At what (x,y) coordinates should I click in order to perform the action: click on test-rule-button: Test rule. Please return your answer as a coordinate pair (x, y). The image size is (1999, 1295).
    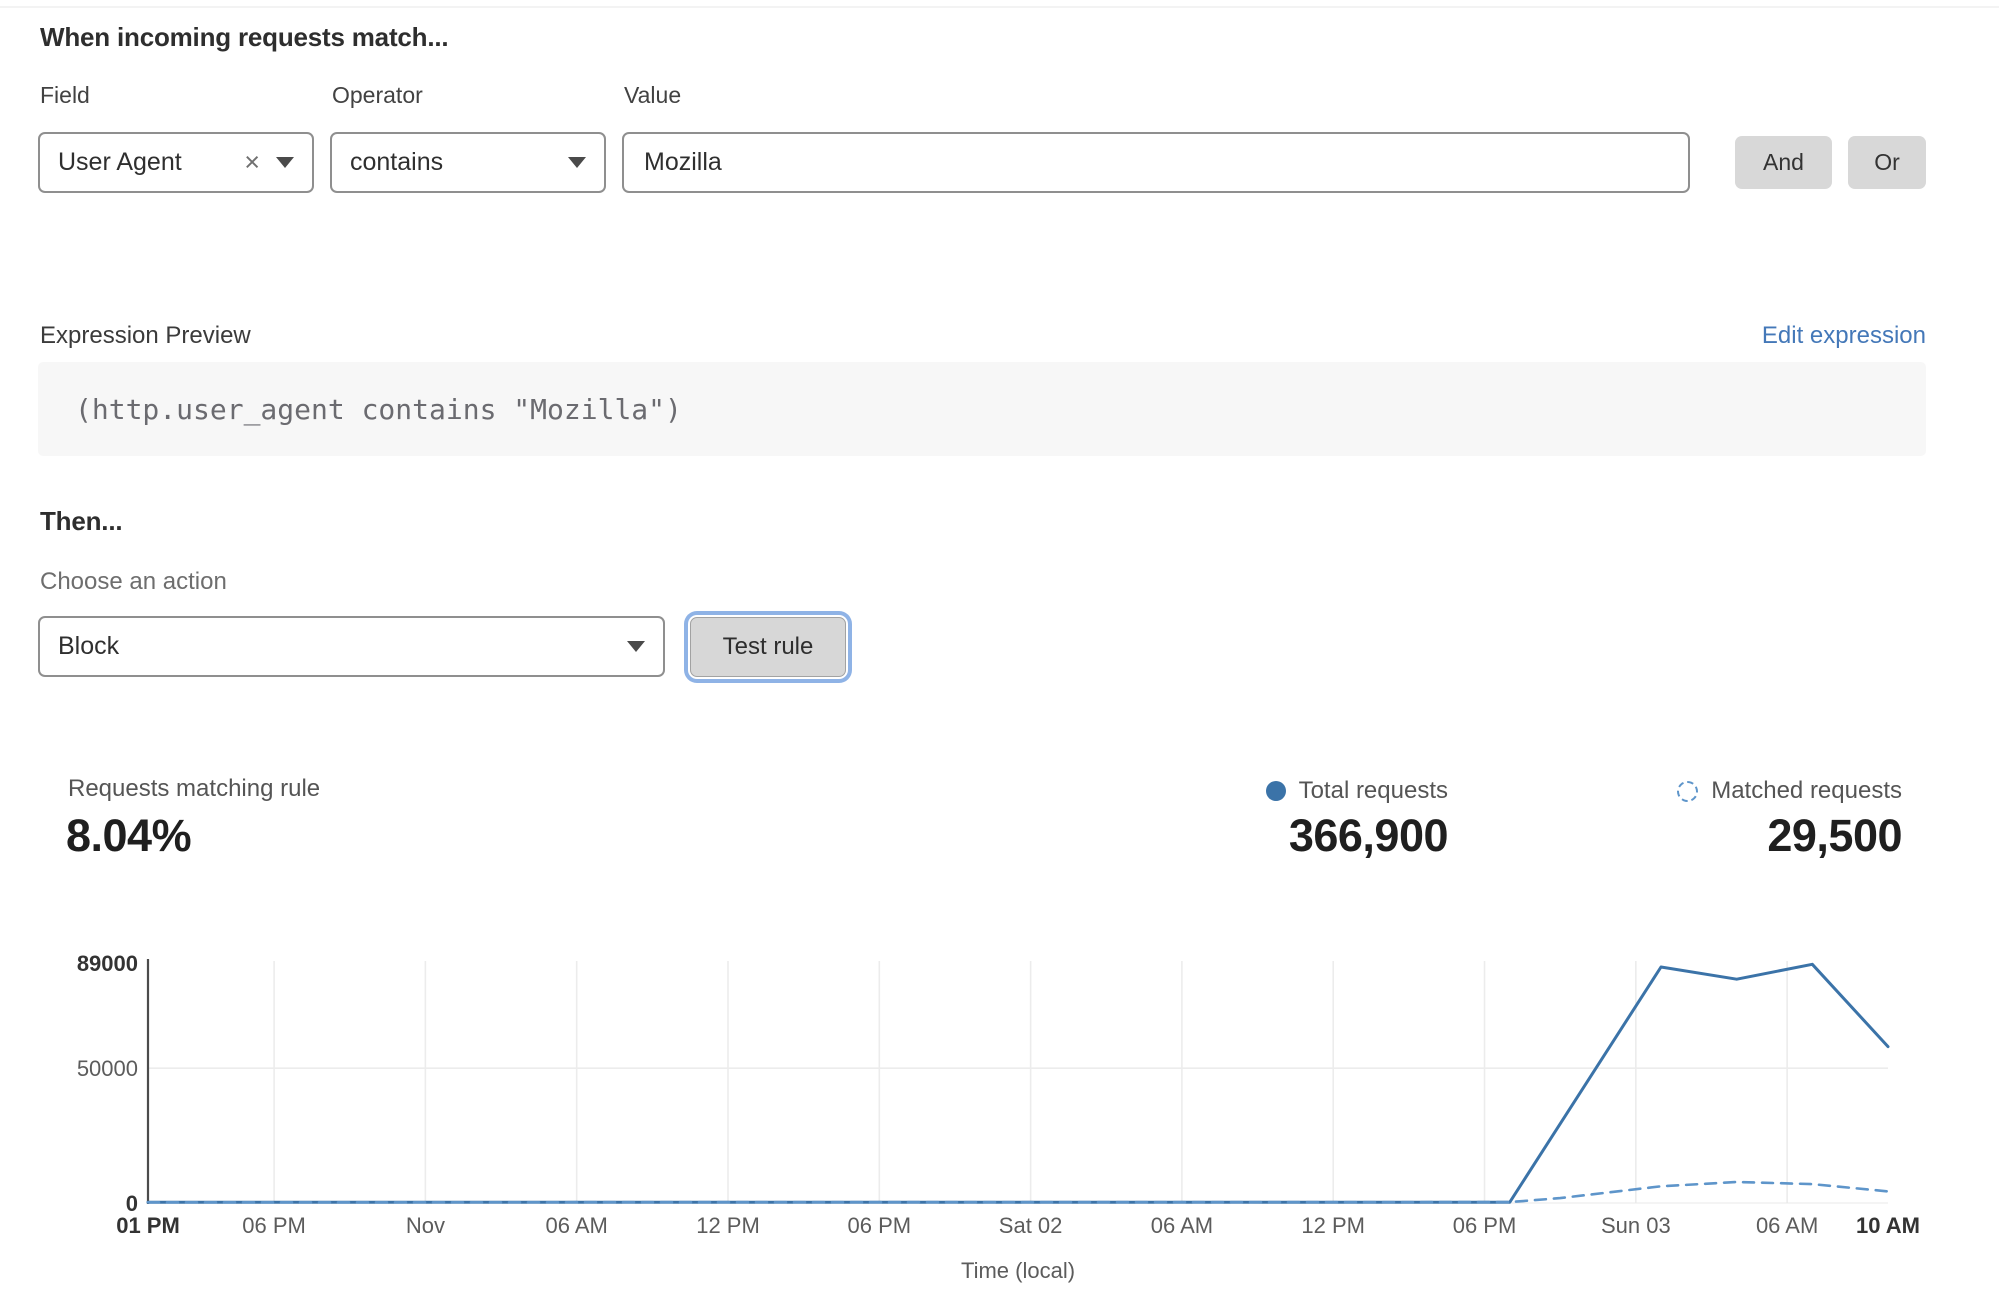
    Looking at the image, I should click on (768, 647).